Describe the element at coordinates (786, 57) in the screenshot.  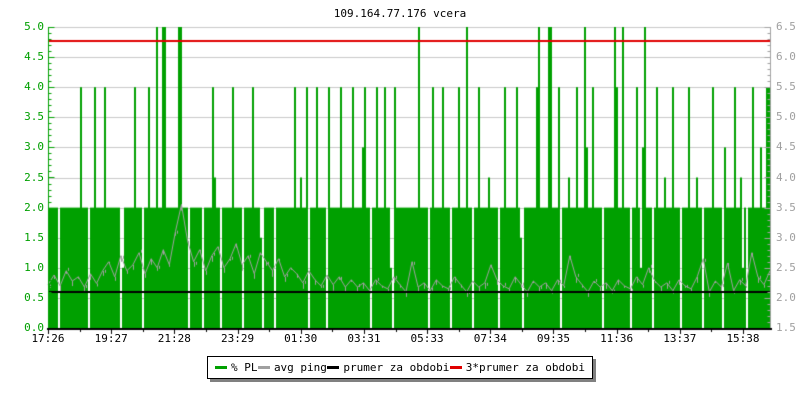
I see `right-axis-tick-label: 6.0` at that location.